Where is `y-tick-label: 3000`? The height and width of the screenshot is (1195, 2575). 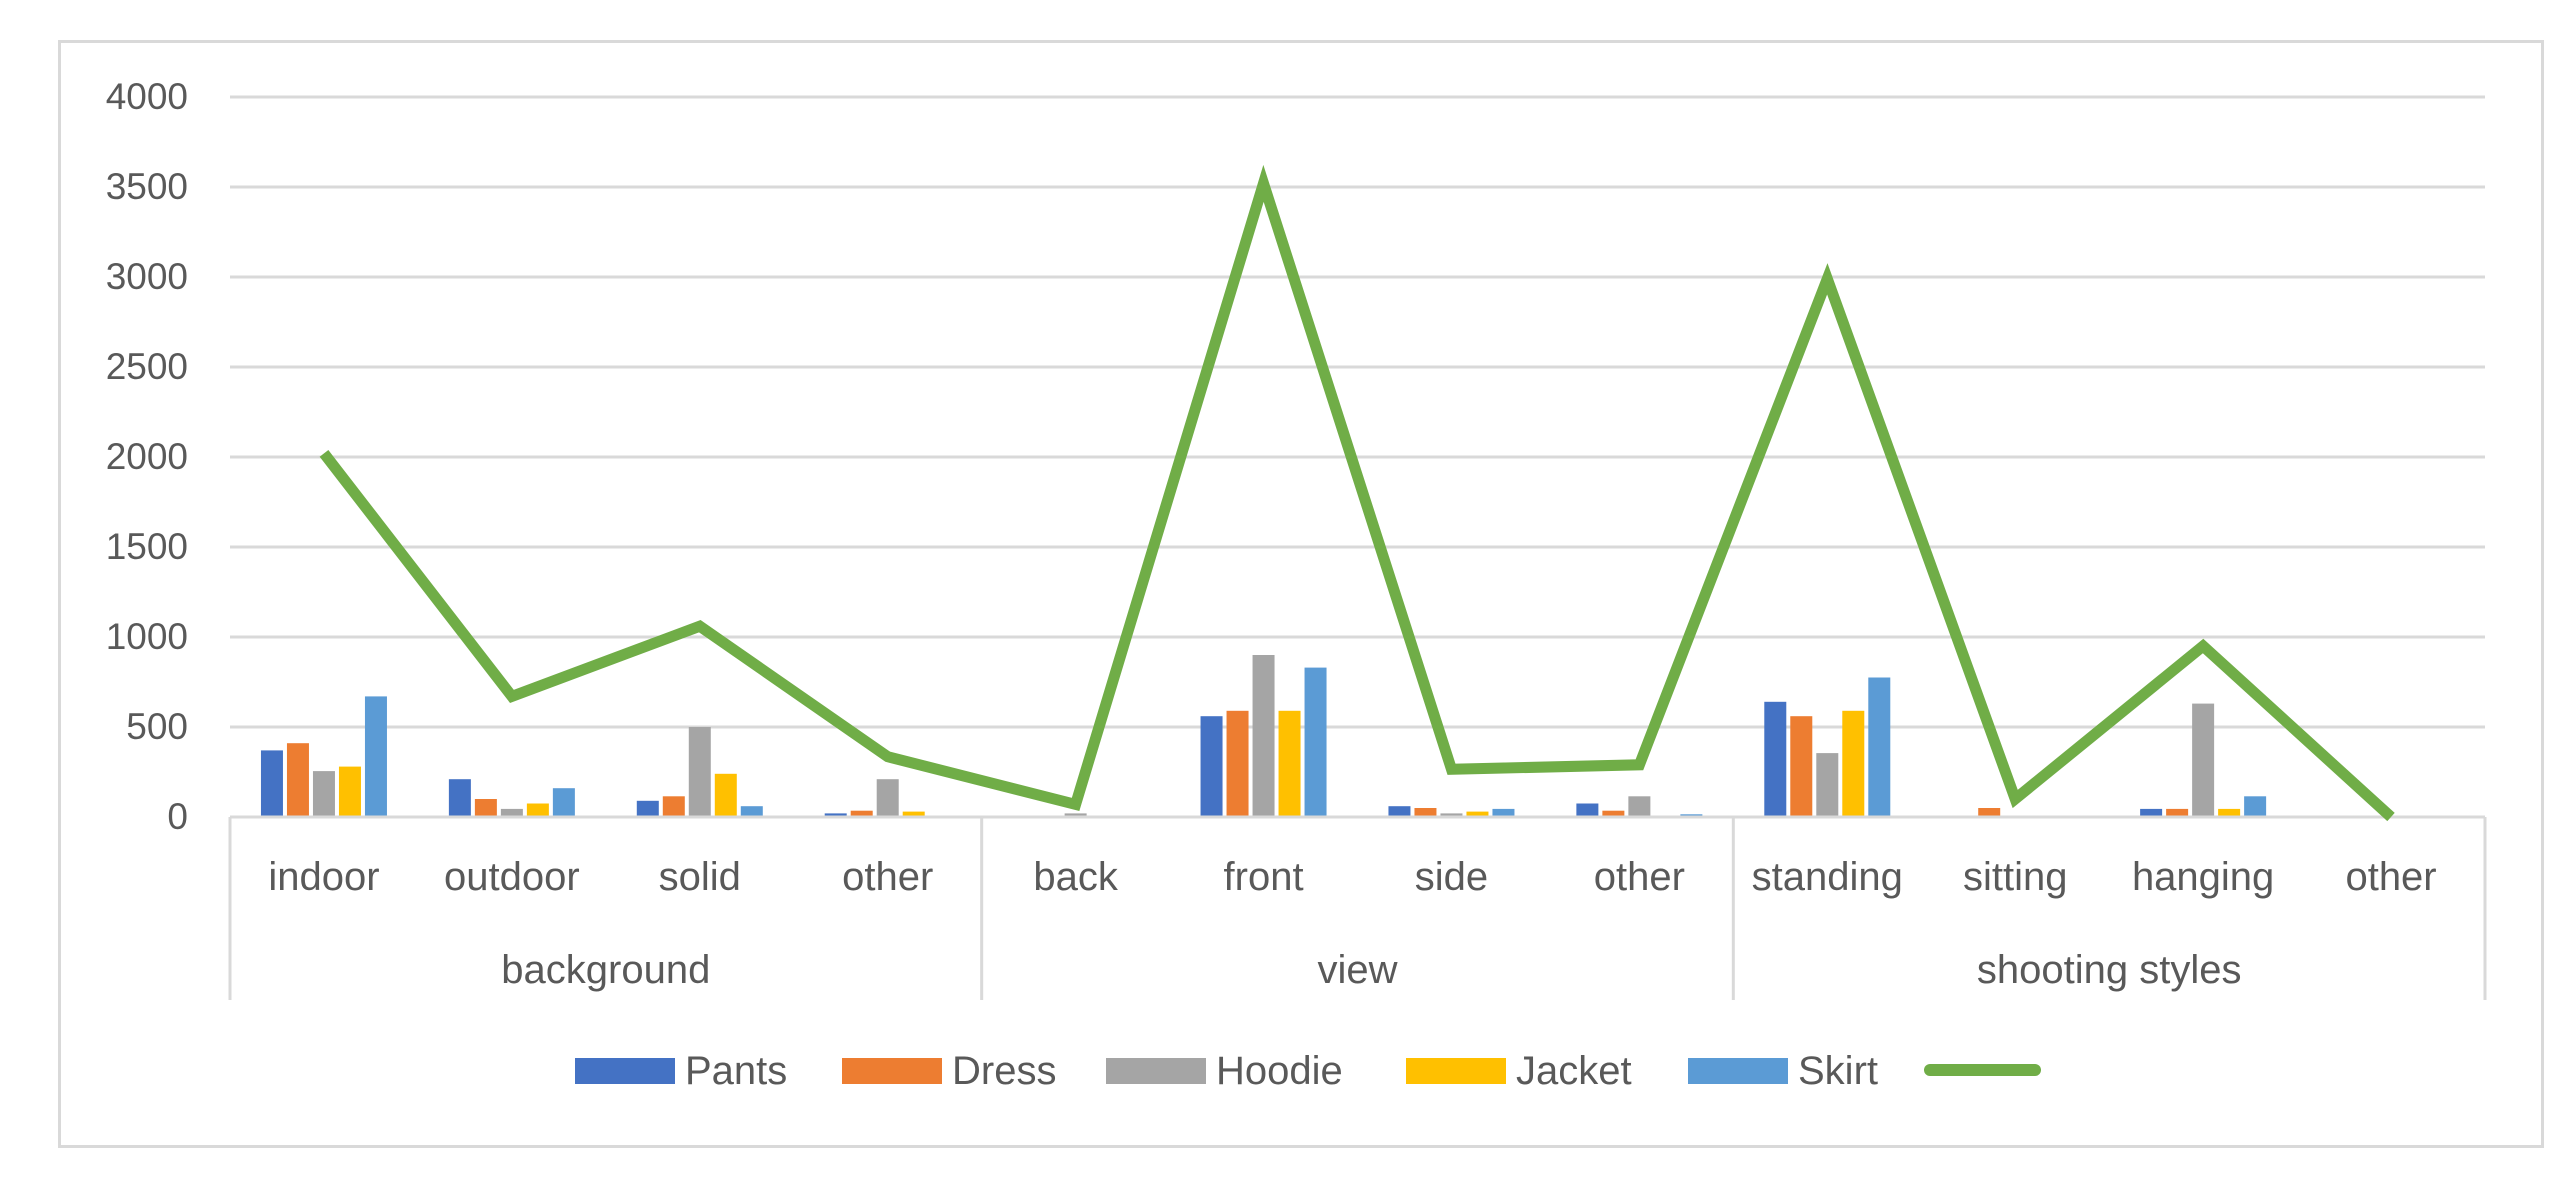 y-tick-label: 3000 is located at coordinates (147, 276).